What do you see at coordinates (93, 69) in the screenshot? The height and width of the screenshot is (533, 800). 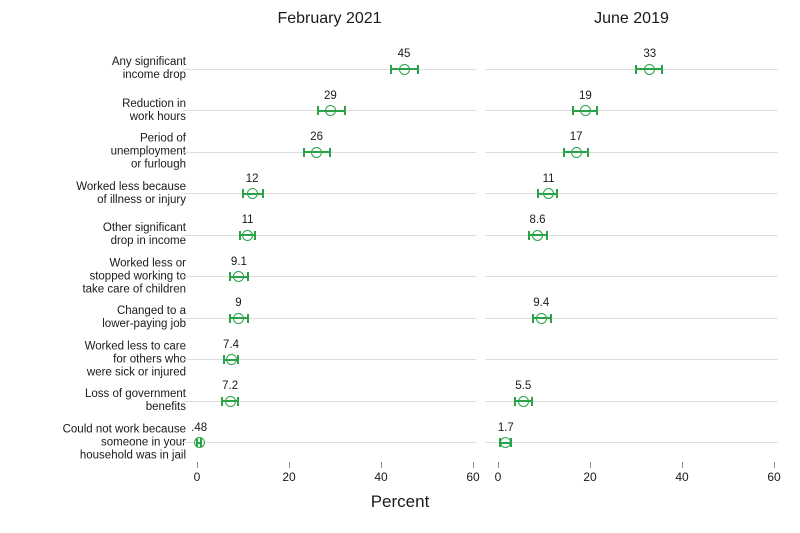 I see `category-label-any-significant-income-drop: Any significant income drop` at bounding box center [93, 69].